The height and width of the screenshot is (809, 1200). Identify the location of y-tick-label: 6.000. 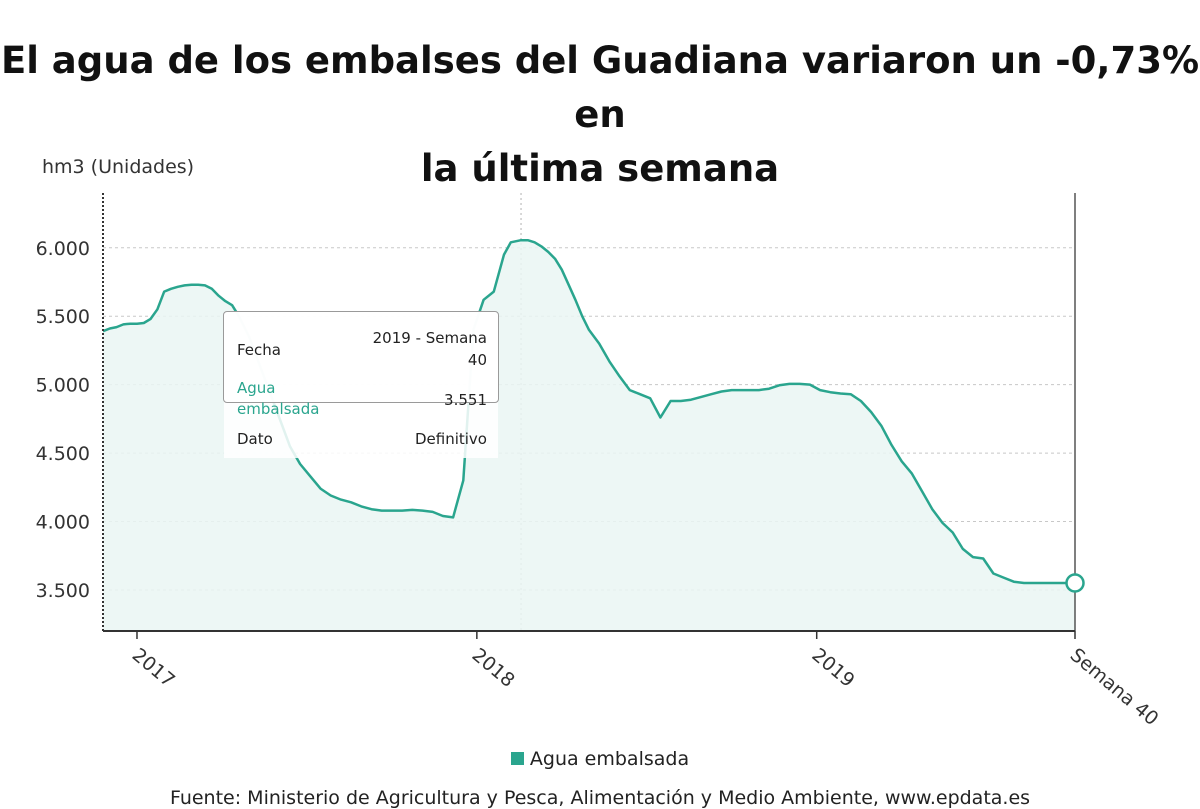
(63, 249).